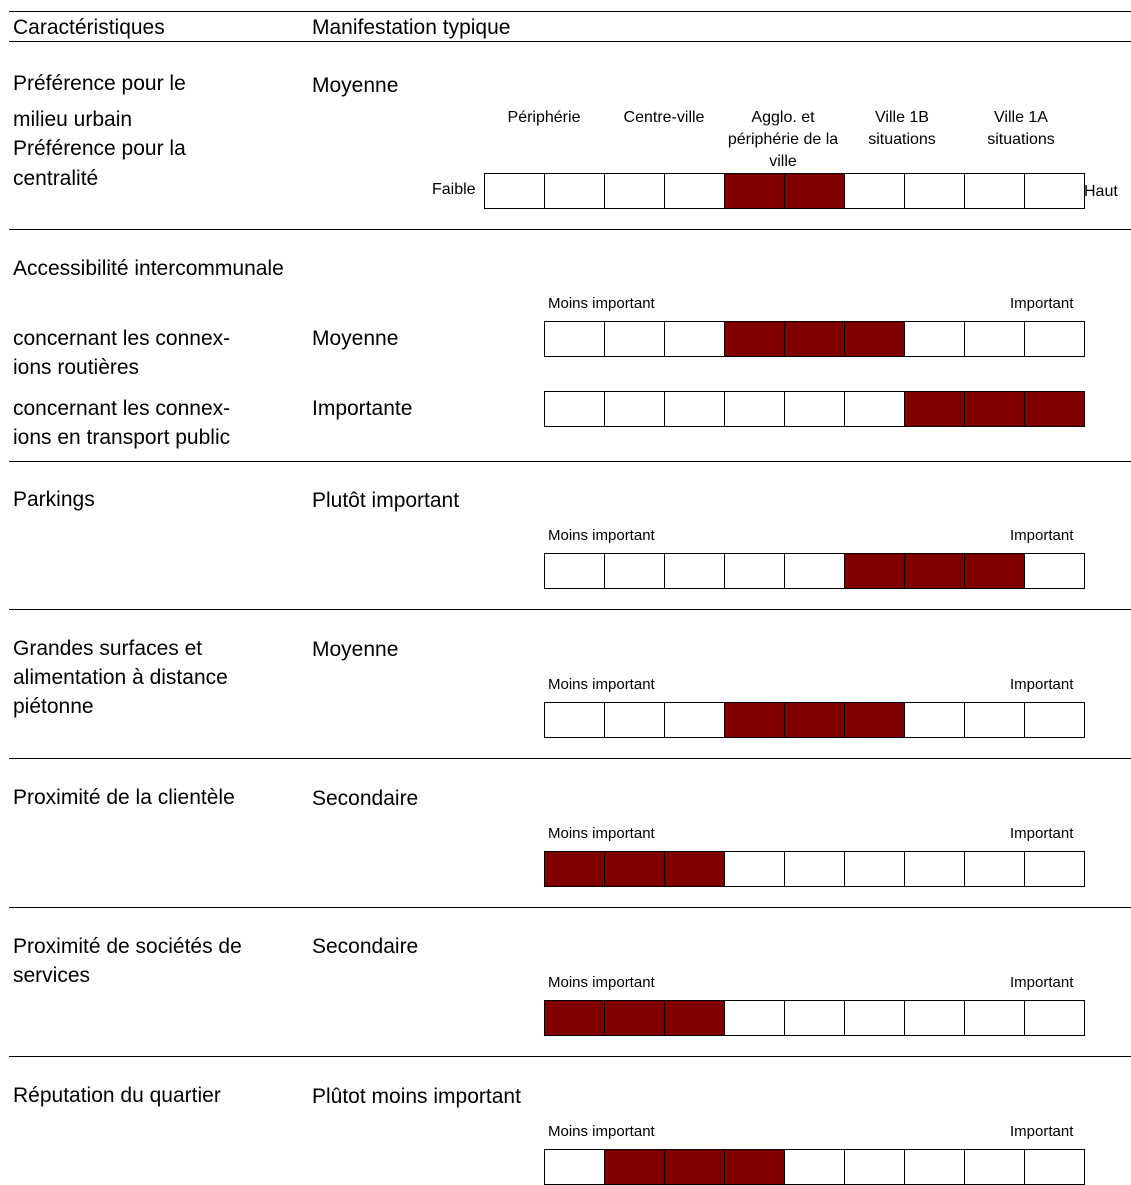 This screenshot has height=1185, width=1131. I want to click on row-label-line: concernant les connex-, so click(122, 408).